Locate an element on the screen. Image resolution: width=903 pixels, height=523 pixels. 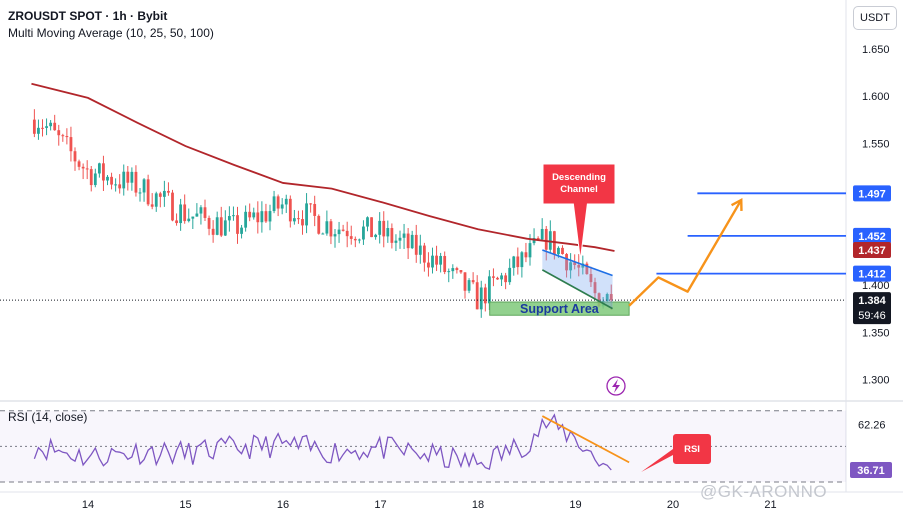
price-label: 1.452 is located at coordinates (872, 235).